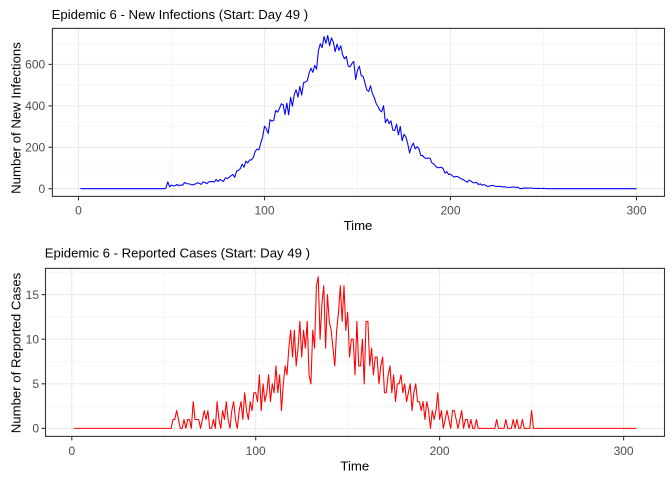 This screenshot has height=480, width=672. Describe the element at coordinates (35, 384) in the screenshot. I see `svg-text: 5` at that location.